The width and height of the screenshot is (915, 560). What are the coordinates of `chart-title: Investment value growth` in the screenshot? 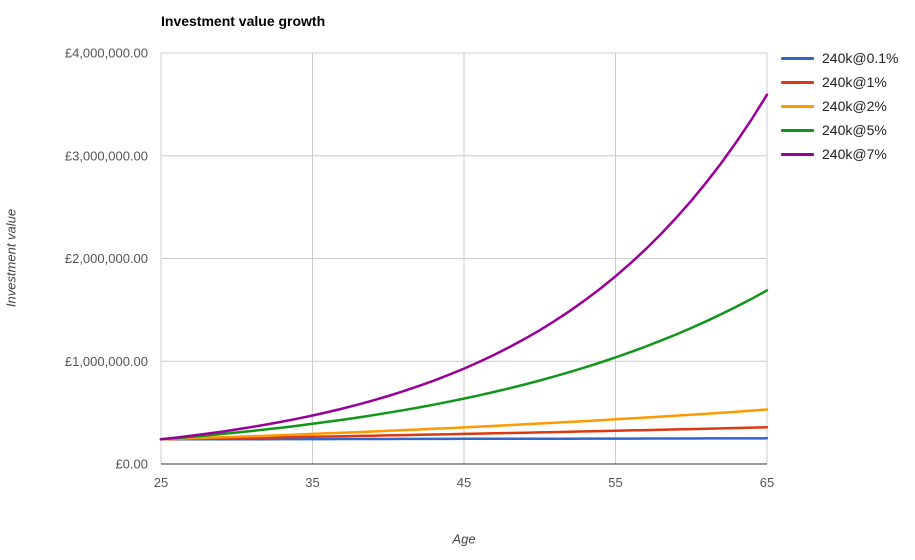 It's located at (243, 21).